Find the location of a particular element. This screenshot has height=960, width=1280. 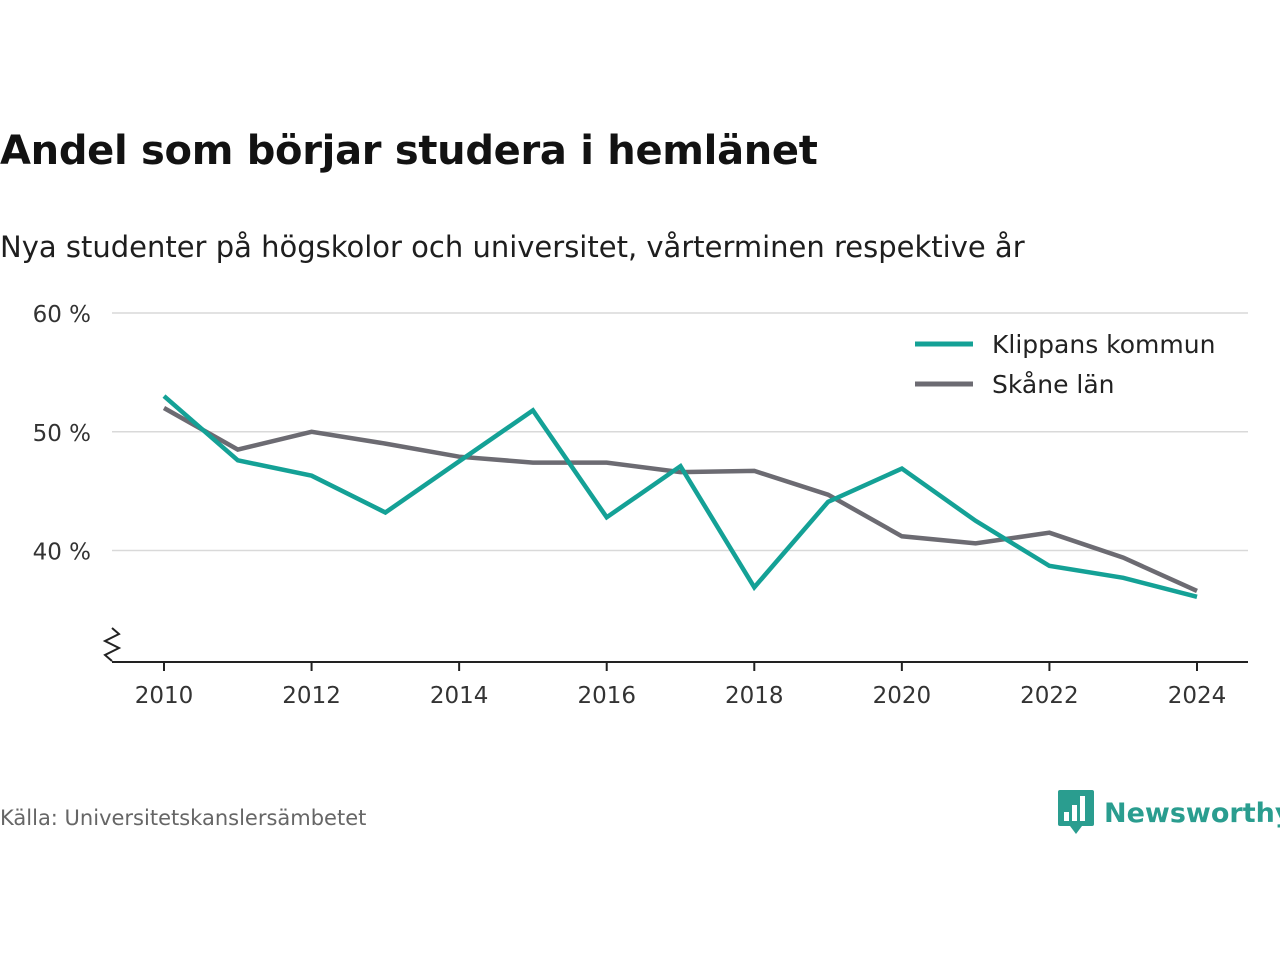

x-tick-label-2020: 2020 is located at coordinates (902, 696).